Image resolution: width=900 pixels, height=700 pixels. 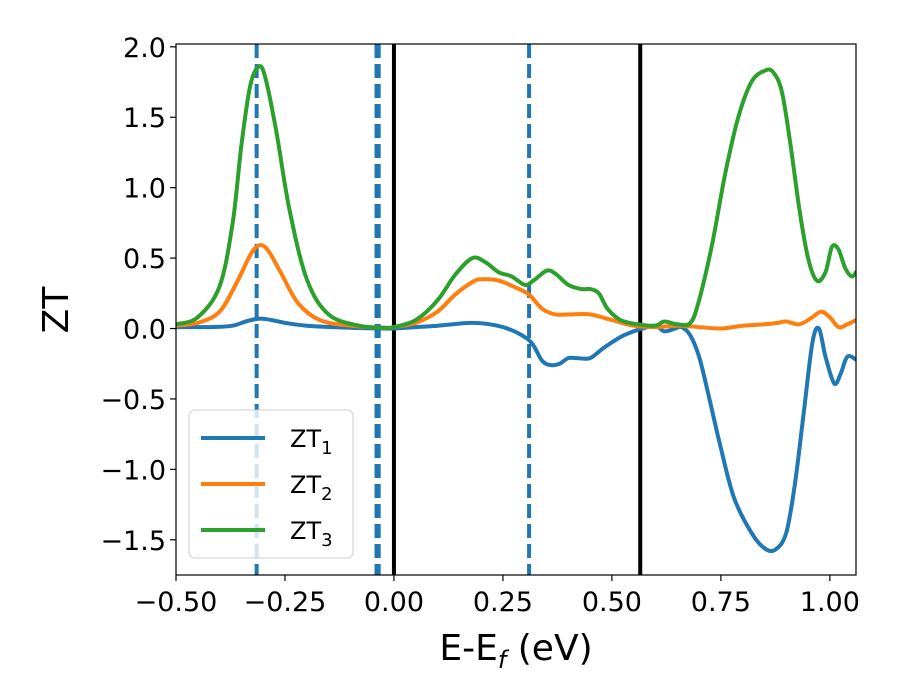 What do you see at coordinates (144, 118) in the screenshot?
I see `y-tick-label: 1.5` at bounding box center [144, 118].